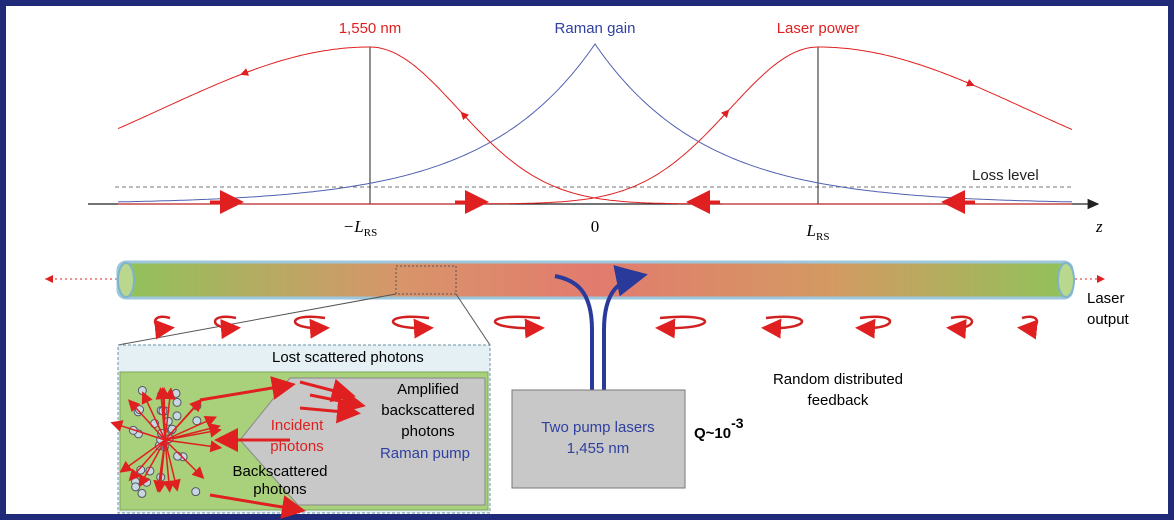 The height and width of the screenshot is (520, 1174). I want to click on loss-label: Loss level, so click(1005, 175).